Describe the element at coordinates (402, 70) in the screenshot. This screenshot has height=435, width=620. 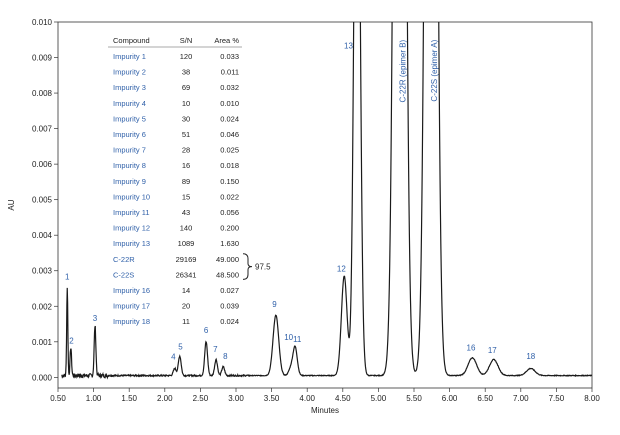
I see `epimer-label: C-22R (epimer B)` at that location.